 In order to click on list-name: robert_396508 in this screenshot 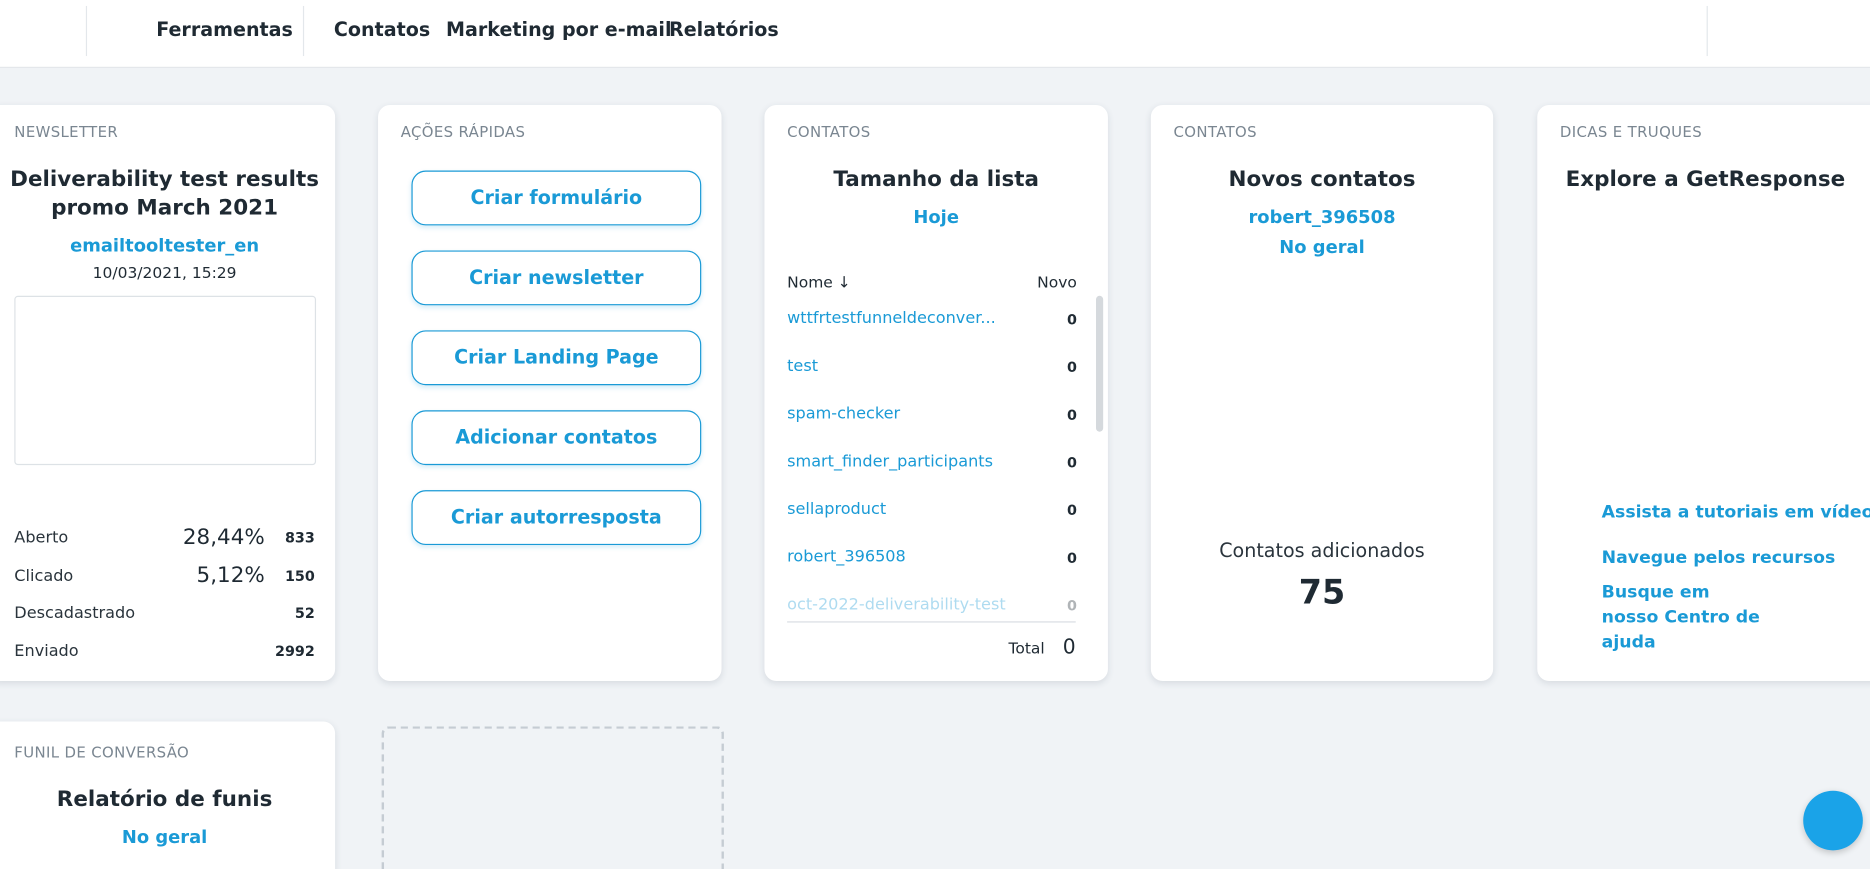, I will do `click(846, 557)`.